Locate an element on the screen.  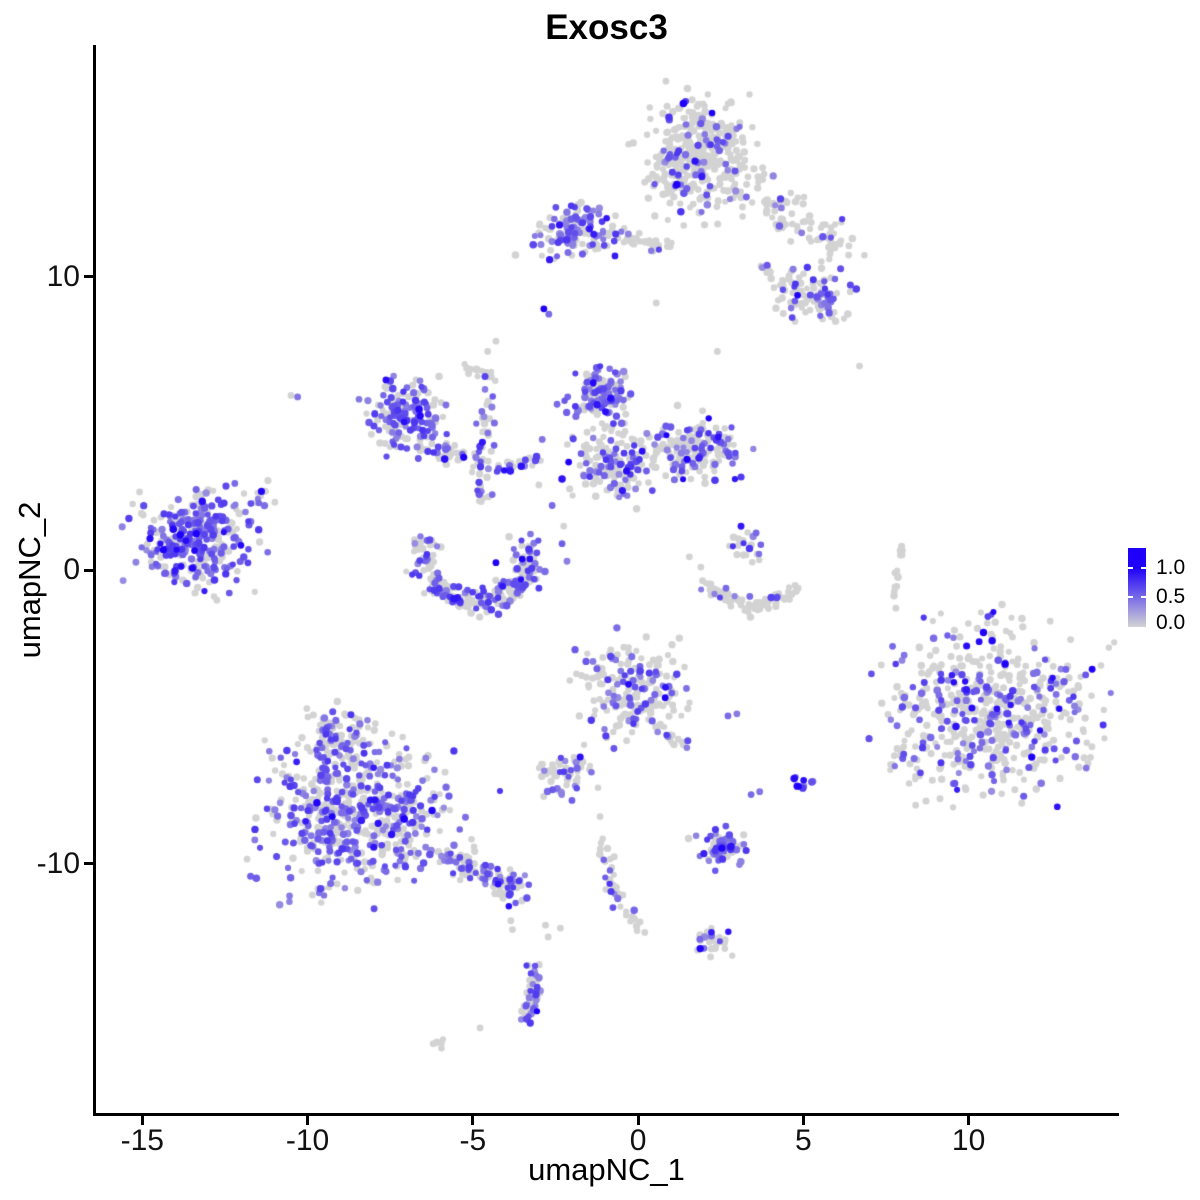
y-axis-line is located at coordinates (94, 580).